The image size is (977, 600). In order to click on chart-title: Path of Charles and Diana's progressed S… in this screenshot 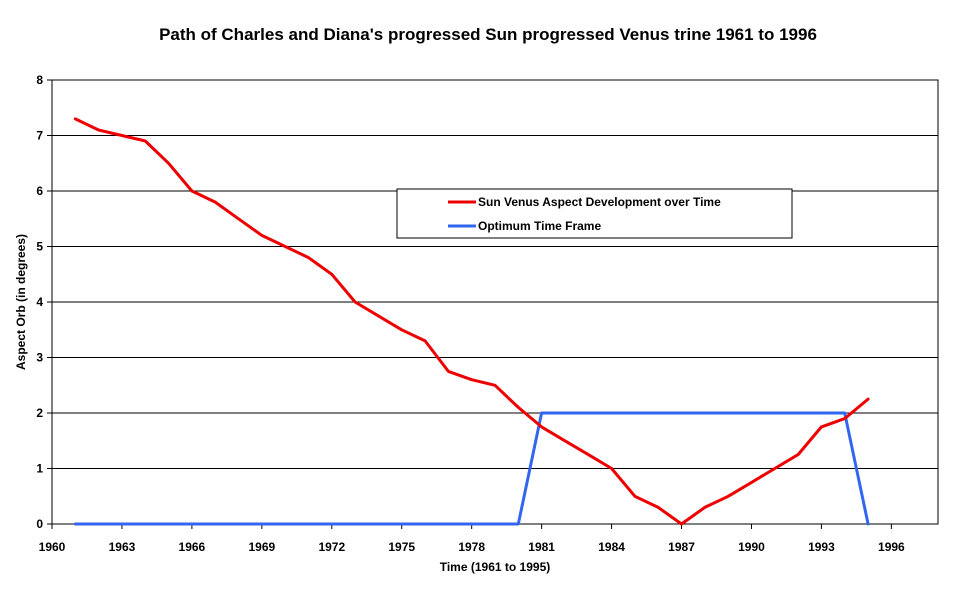, I will do `click(488, 34)`.